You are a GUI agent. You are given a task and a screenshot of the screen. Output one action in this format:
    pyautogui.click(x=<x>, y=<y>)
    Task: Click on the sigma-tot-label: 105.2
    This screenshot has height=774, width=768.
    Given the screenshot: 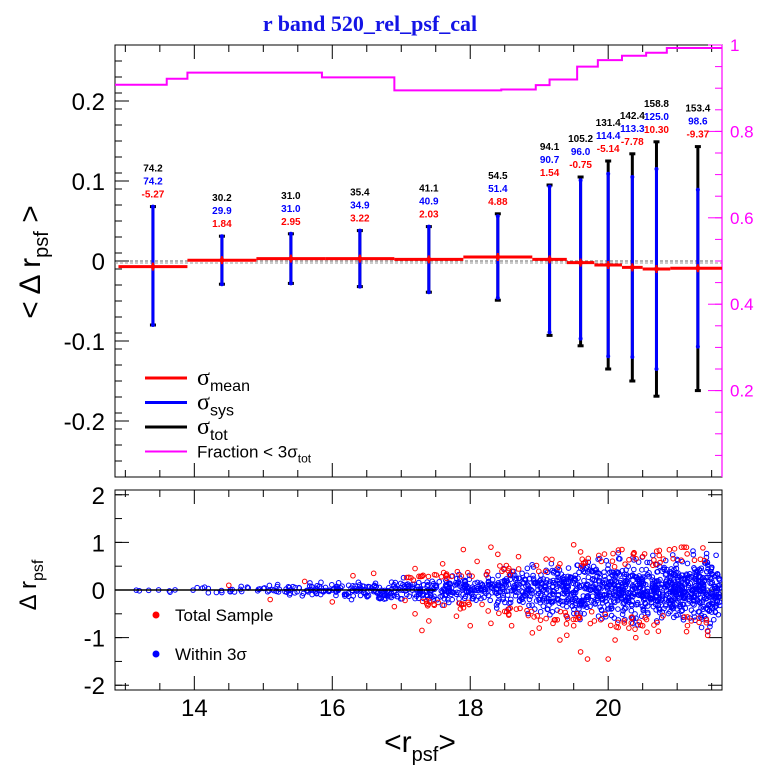 What is the action you would take?
    pyautogui.click(x=580, y=139)
    